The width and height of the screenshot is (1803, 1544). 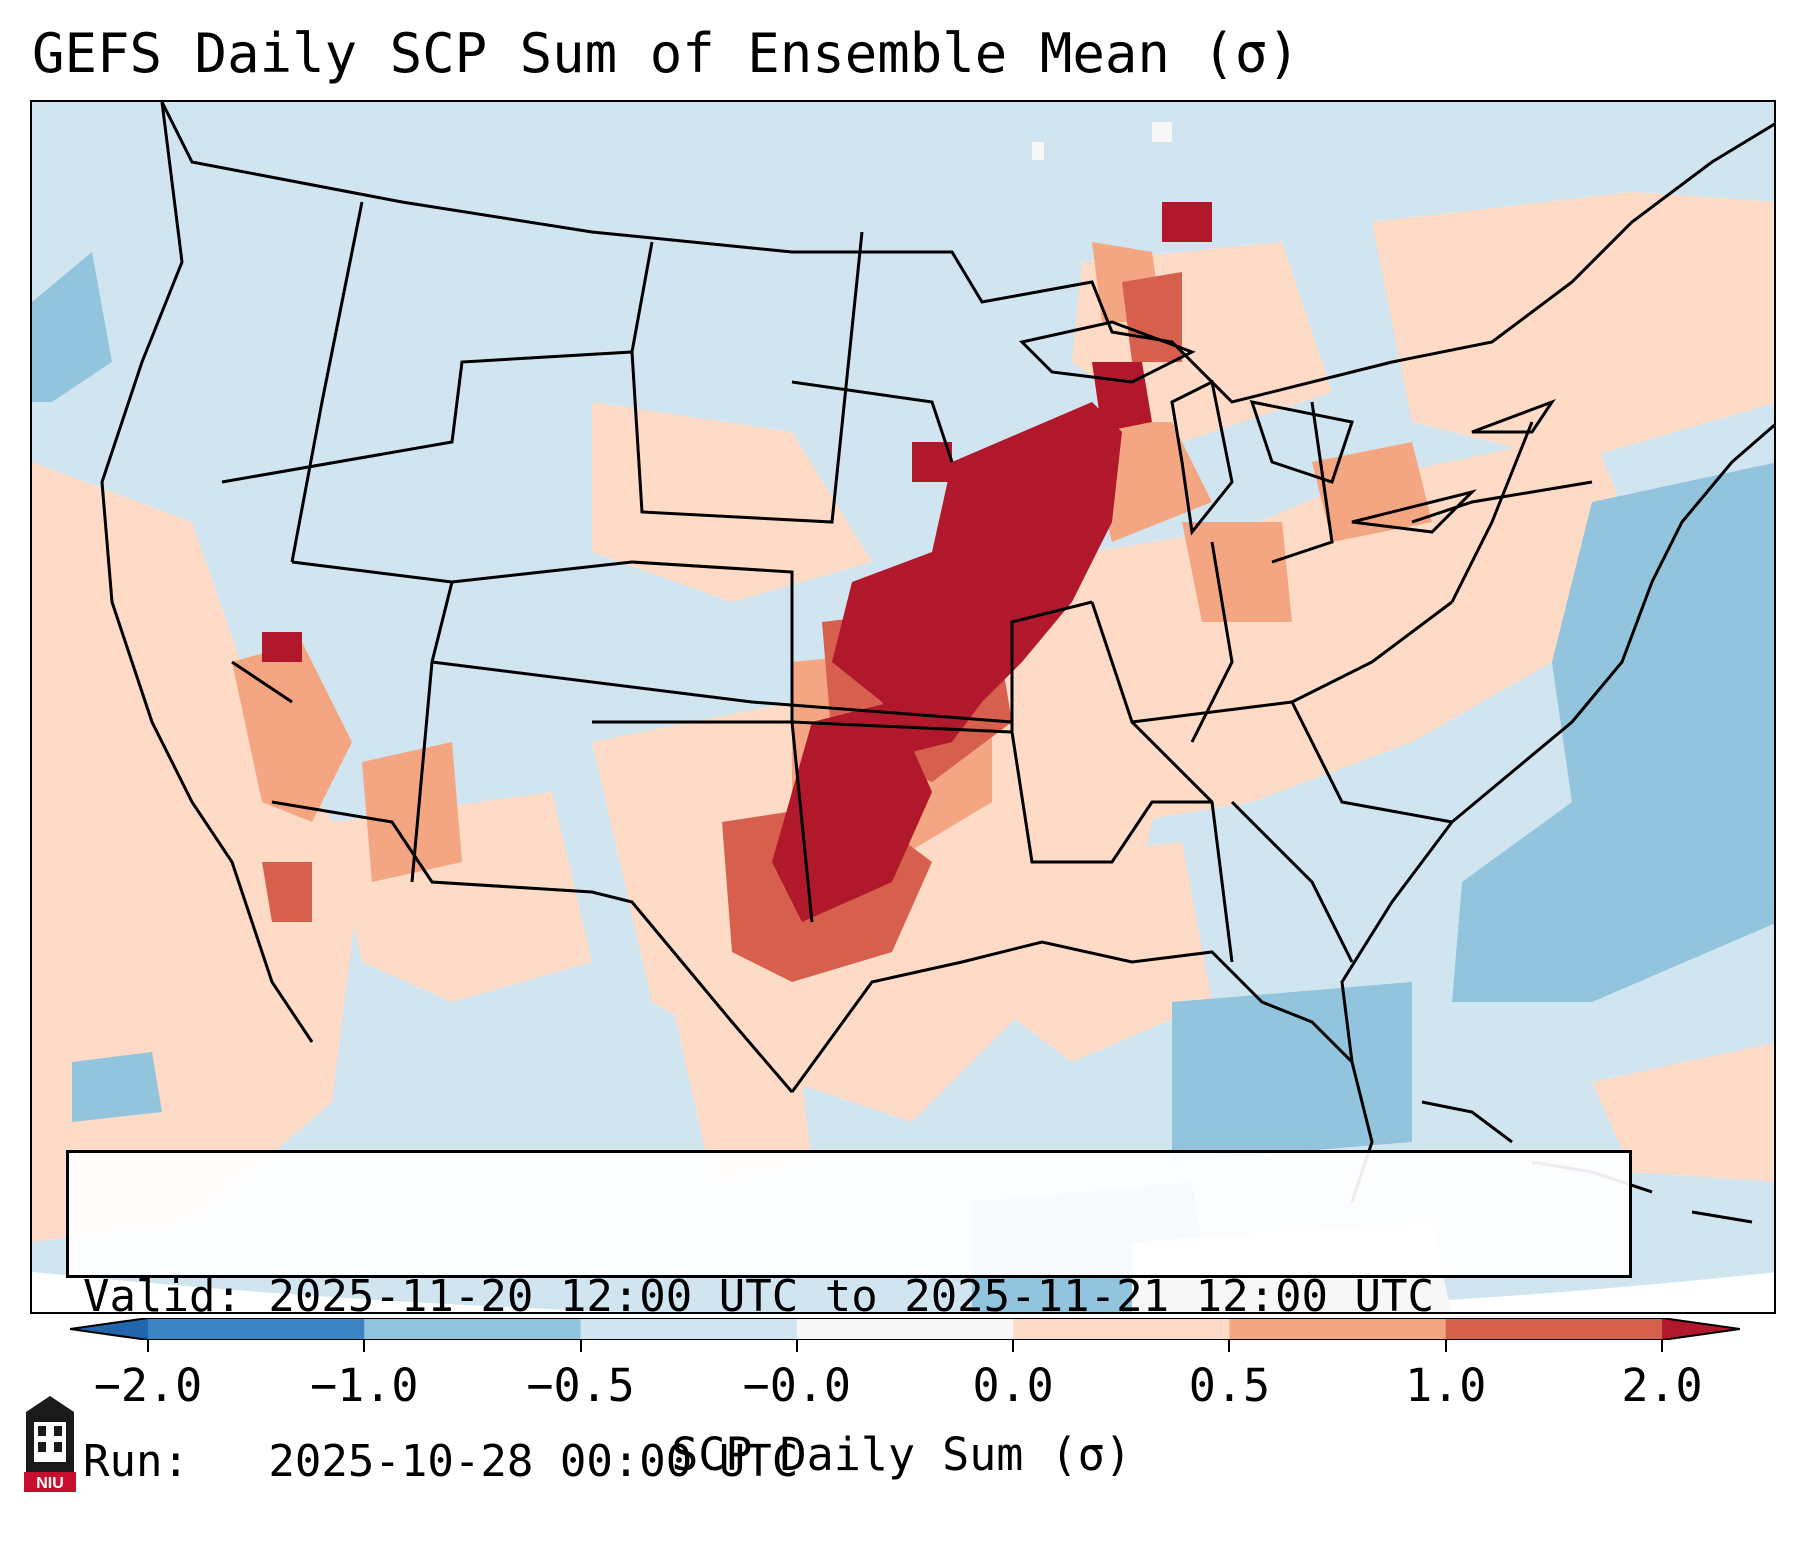 What do you see at coordinates (1662, 1385) in the screenshot?
I see `colorbar-tick-label: 2.0` at bounding box center [1662, 1385].